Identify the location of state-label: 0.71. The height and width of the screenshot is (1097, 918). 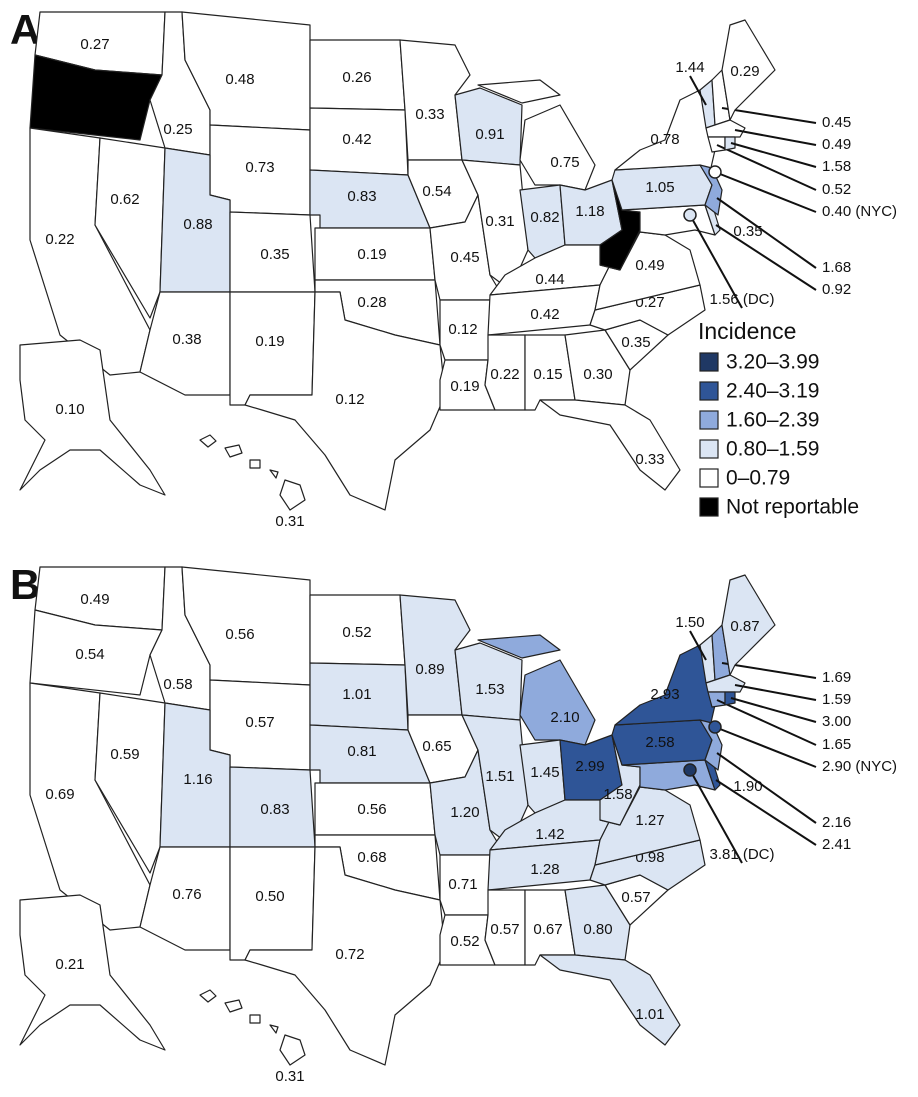
(462, 884).